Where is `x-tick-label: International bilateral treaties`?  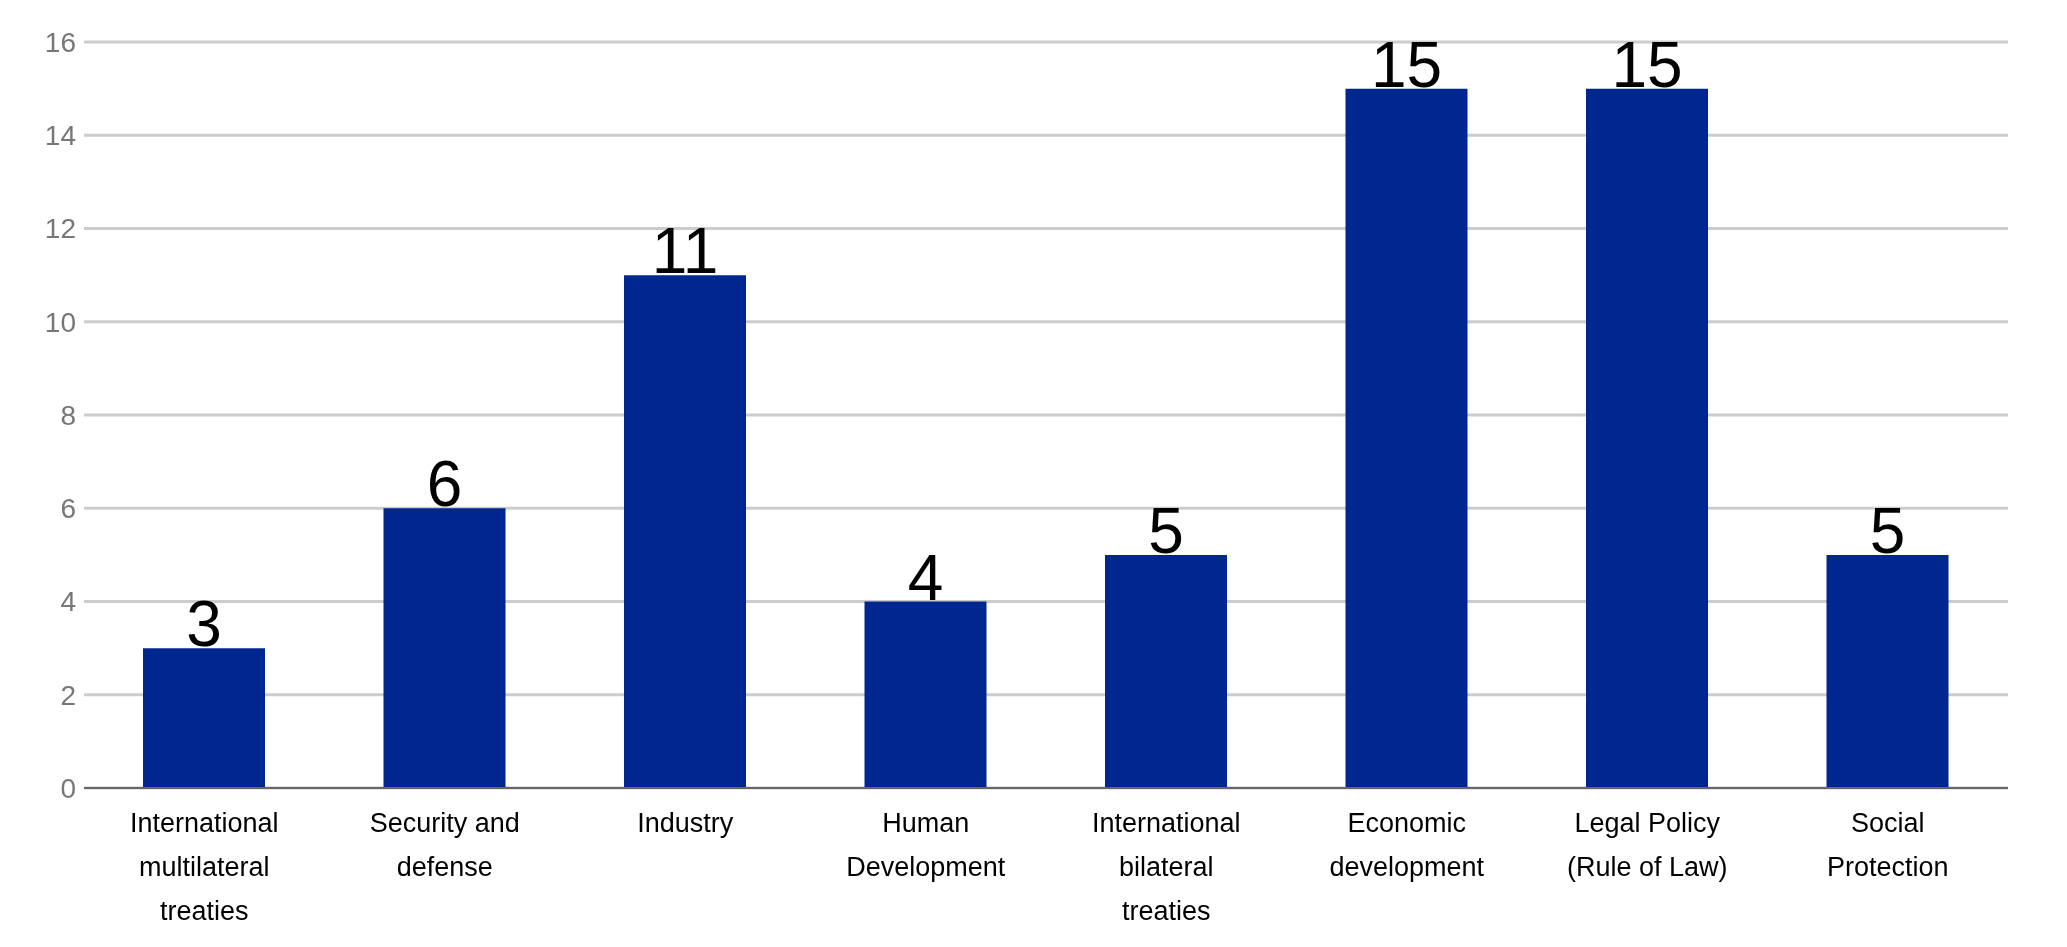
x-tick-label: International bilateral treaties is located at coordinates (1166, 867).